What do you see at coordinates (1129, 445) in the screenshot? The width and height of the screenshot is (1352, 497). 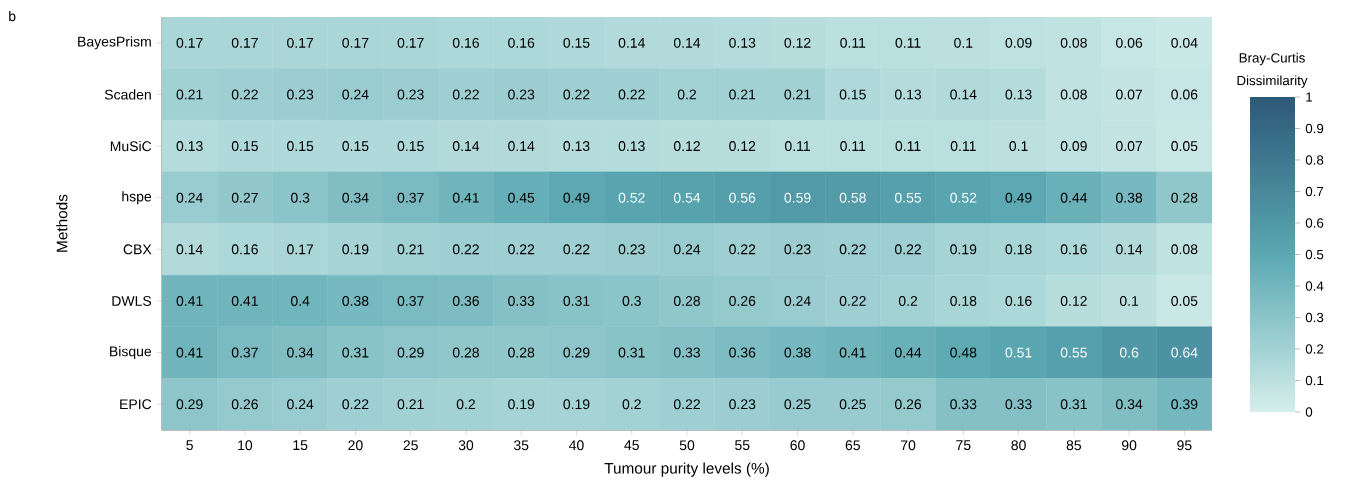 I see `x-tick-label: 90` at bounding box center [1129, 445].